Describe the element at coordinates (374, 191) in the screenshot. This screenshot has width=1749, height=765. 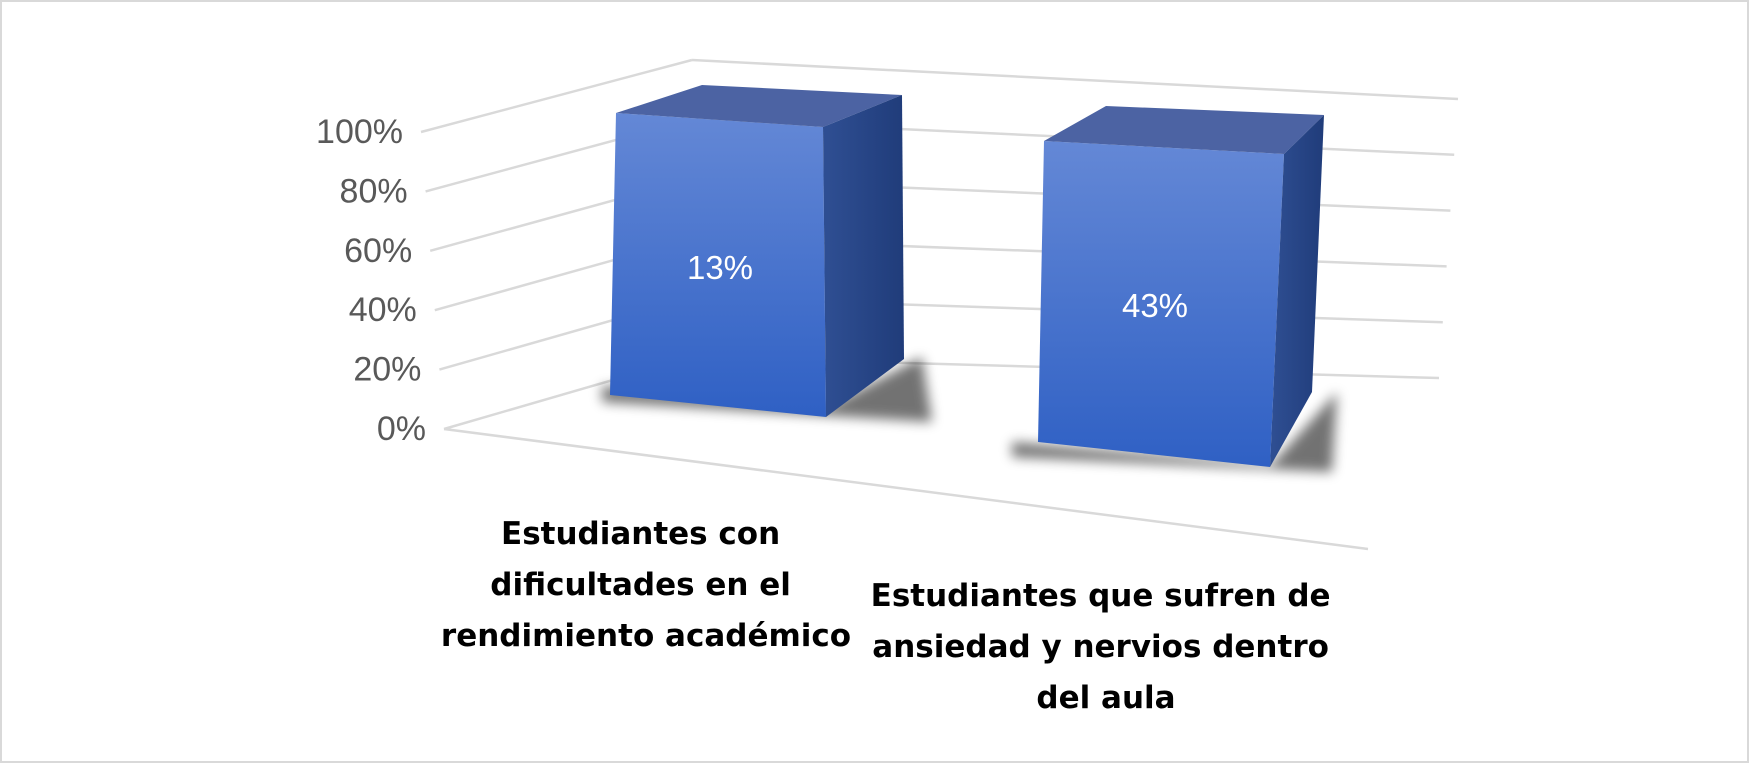
I see `y-tick-label-4: 80%` at that location.